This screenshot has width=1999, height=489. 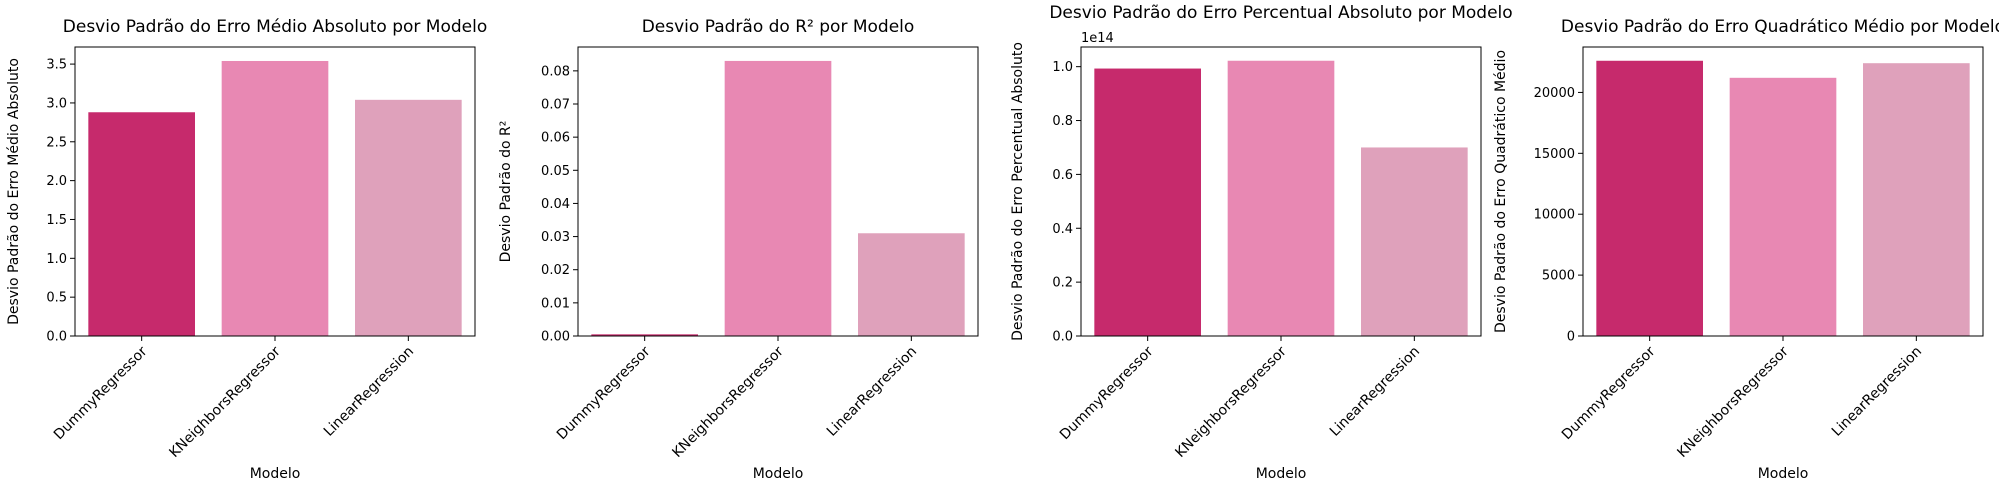 I want to click on y-tick-label: 0.8, so click(x=1062, y=121).